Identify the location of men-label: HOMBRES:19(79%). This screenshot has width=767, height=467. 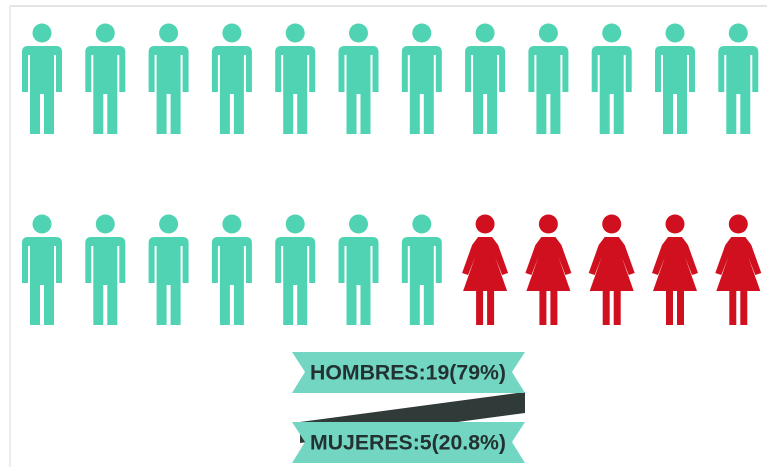
(408, 373).